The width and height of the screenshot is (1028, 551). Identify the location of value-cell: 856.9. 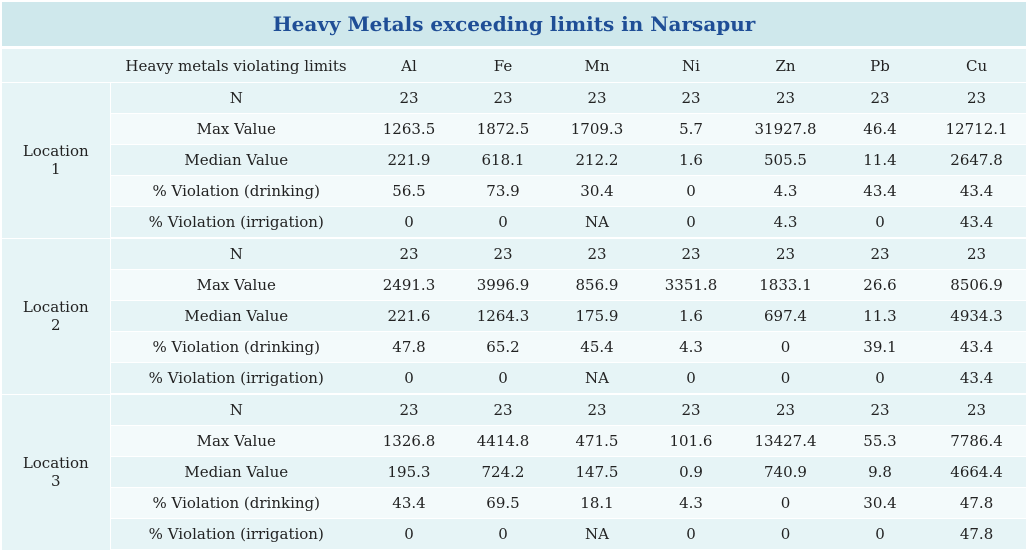
(597, 285).